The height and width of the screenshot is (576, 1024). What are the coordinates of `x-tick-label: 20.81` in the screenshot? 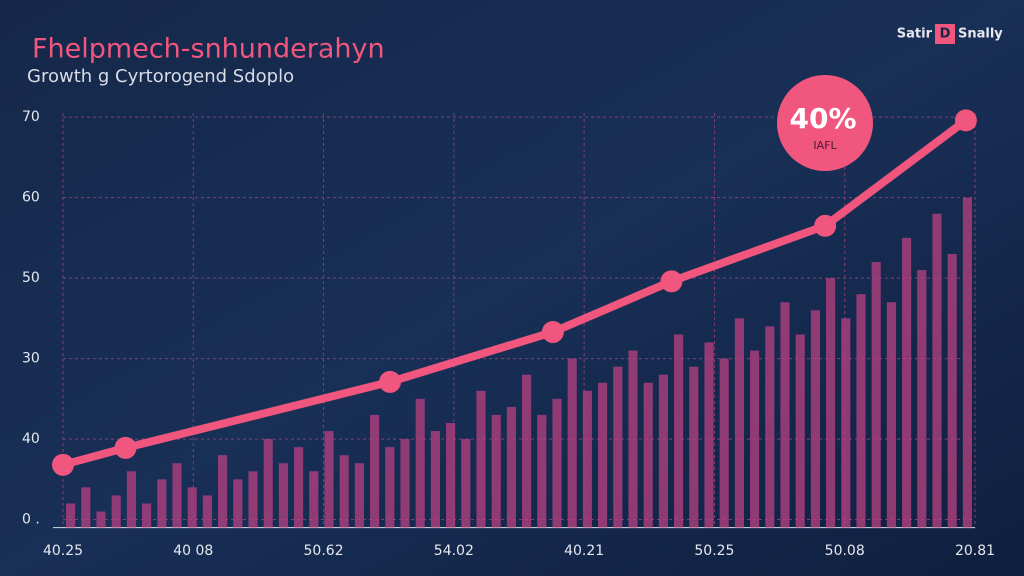 It's located at (975, 551).